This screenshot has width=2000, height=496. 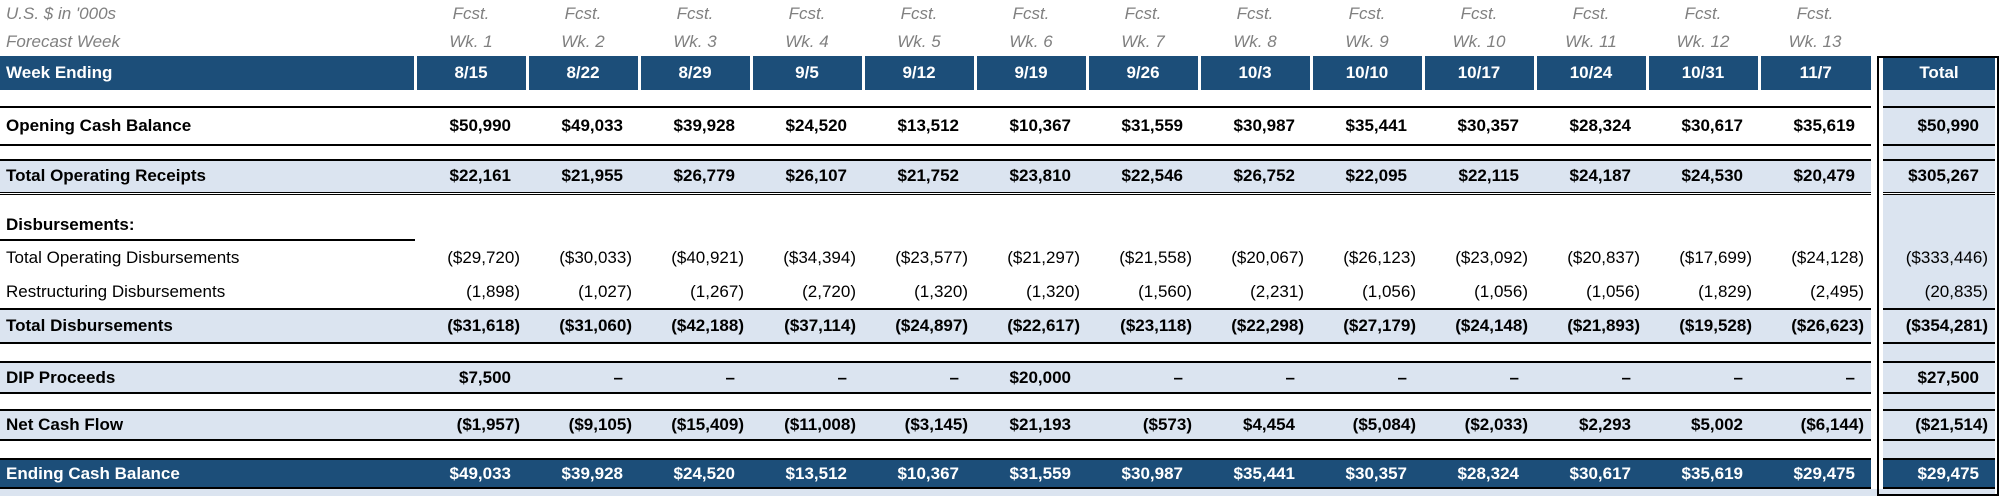 I want to click on value-cell: $2,293, so click(x=1591, y=425).